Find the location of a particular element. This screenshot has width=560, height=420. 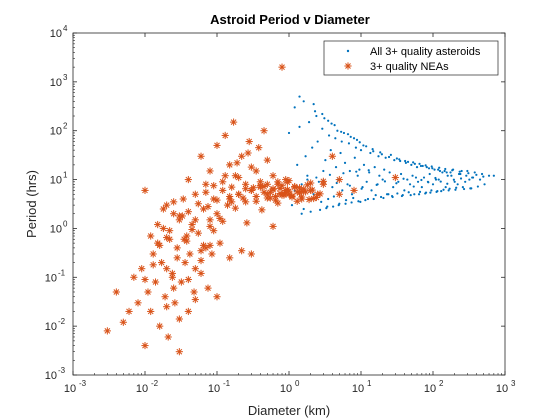

legend: All 3+ quality asteroids 3+ quality NEAs is located at coordinates (411, 58).